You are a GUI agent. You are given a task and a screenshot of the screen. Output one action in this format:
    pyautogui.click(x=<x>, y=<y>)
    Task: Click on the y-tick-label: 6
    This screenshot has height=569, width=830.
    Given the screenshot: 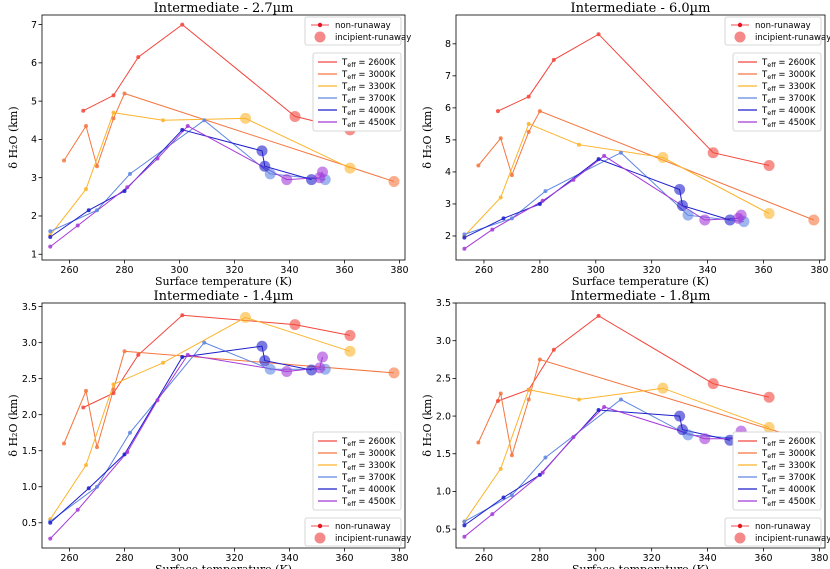 What is the action you would take?
    pyautogui.click(x=34, y=63)
    